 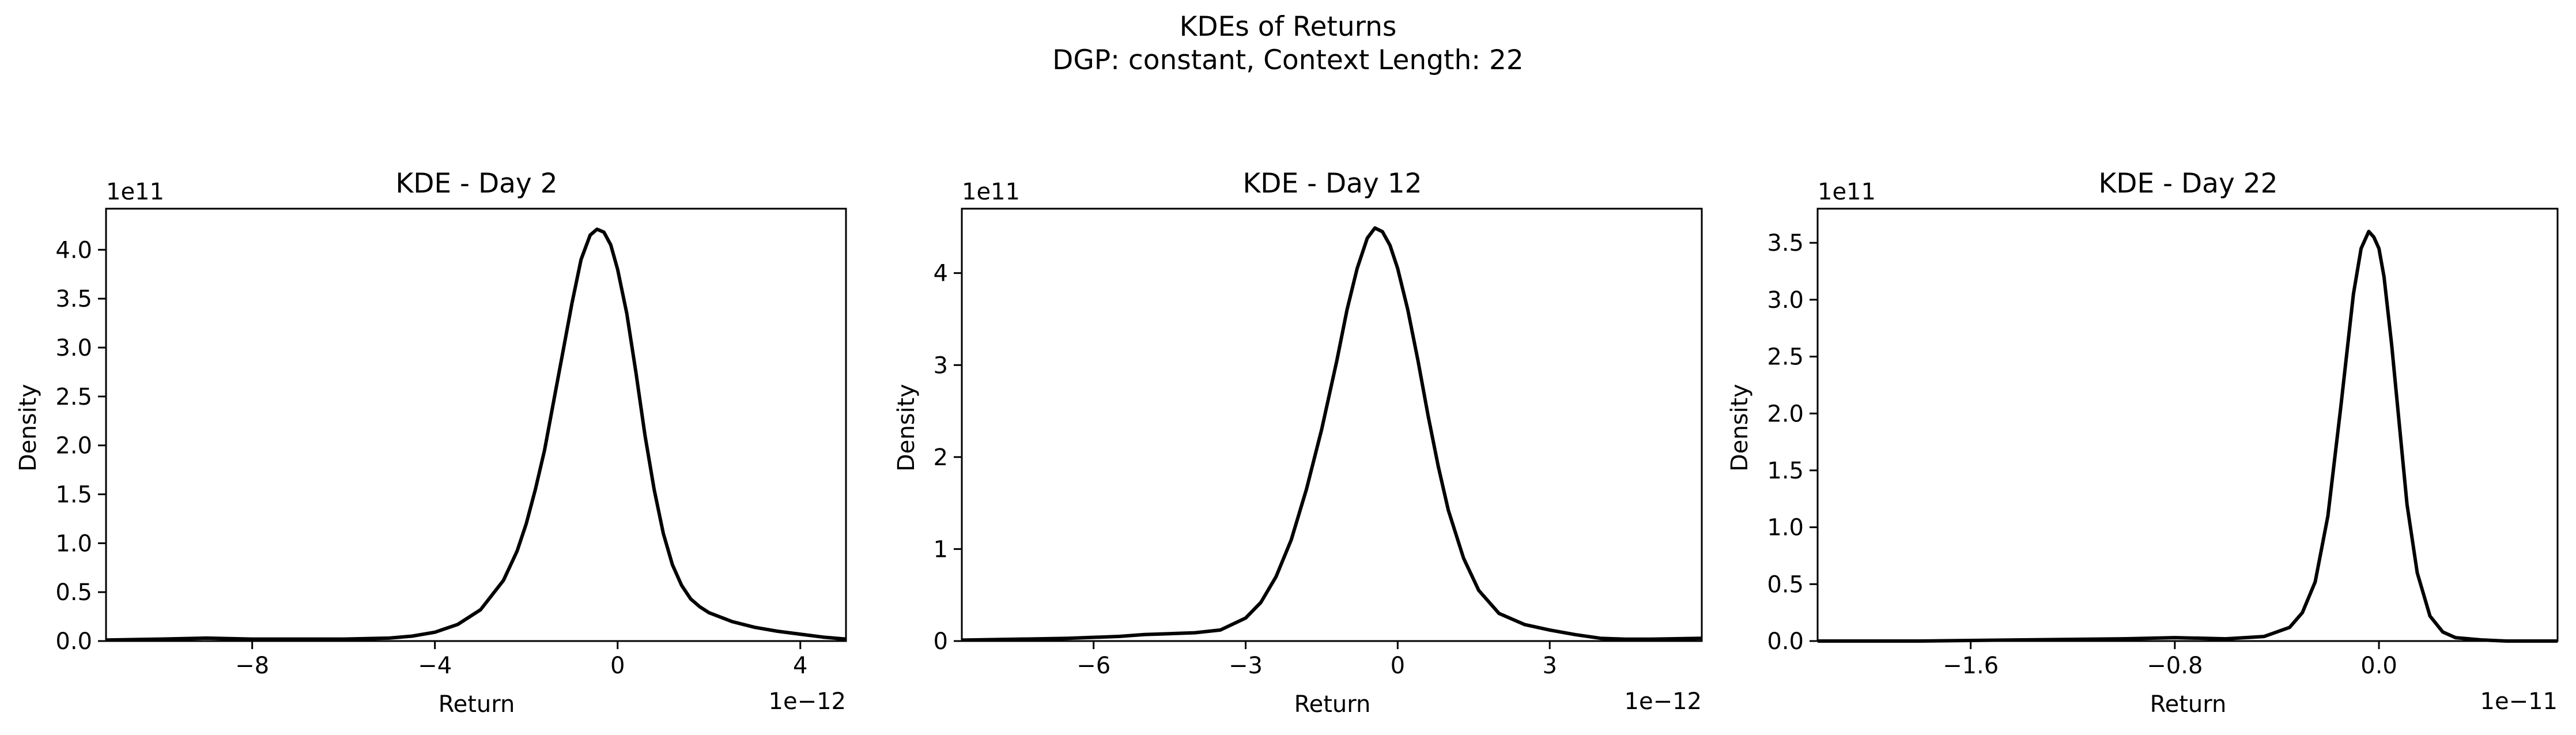 What do you see at coordinates (252, 666) in the screenshot?
I see `x-tick-label: −8` at bounding box center [252, 666].